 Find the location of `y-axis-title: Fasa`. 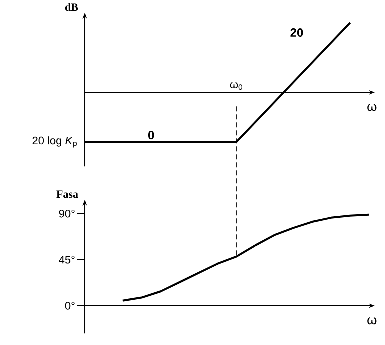

y-axis-title: Fasa is located at coordinates (67, 194).